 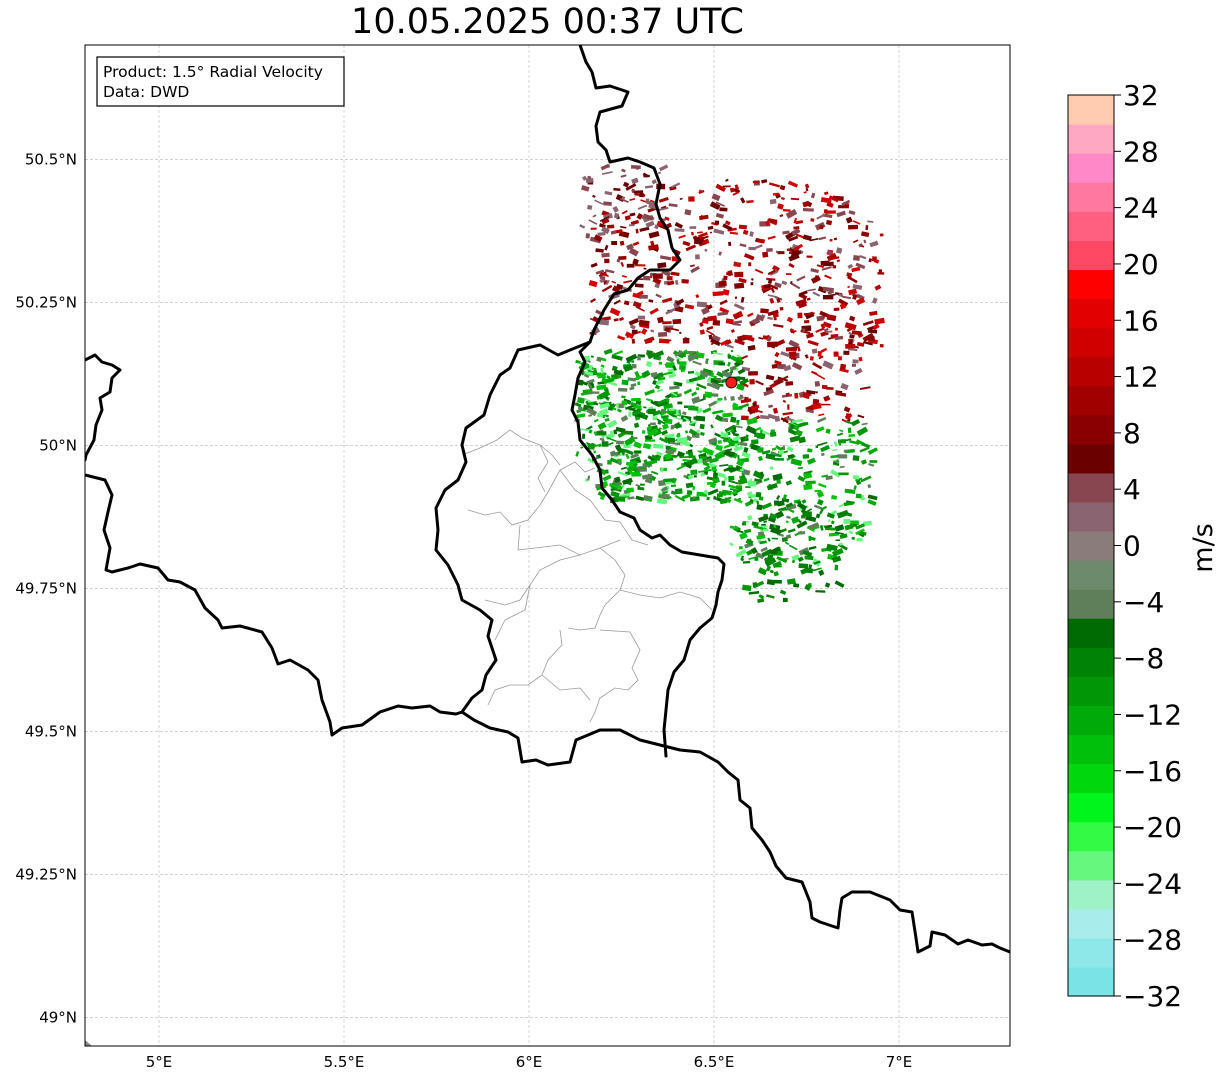 I want to click on lat-tick-label: 49.5°N, so click(x=51, y=731).